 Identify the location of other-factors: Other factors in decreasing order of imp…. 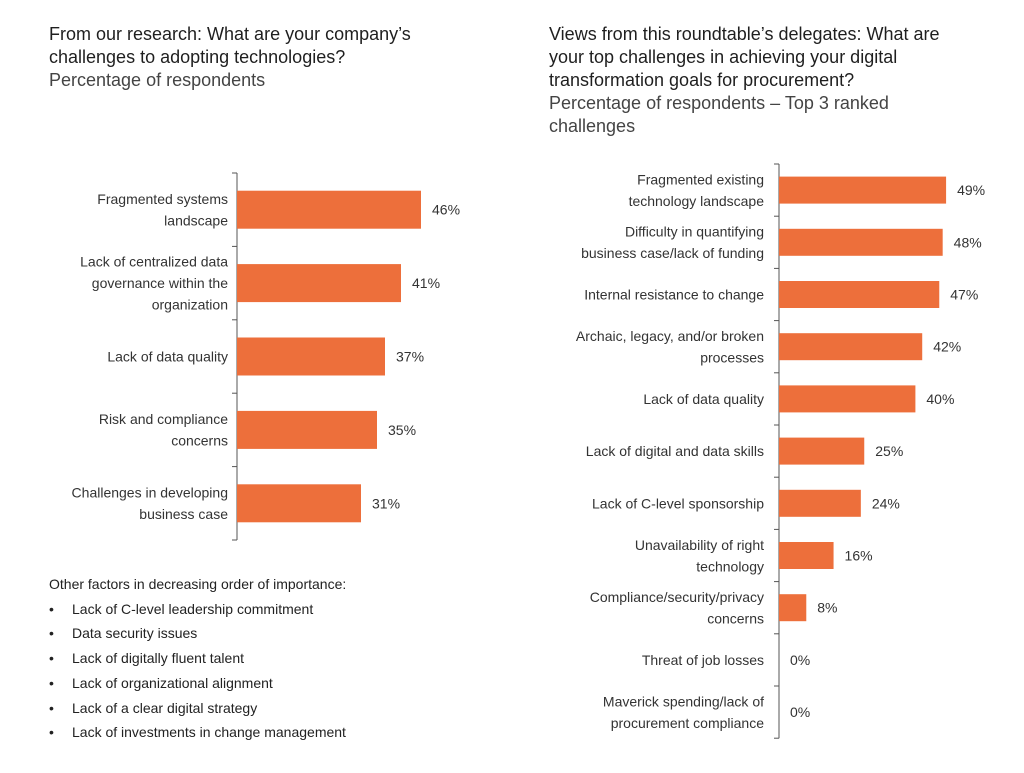
(259, 658).